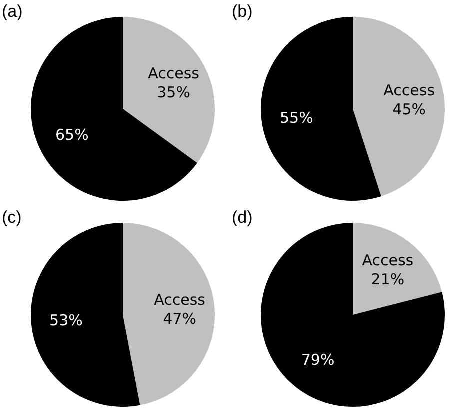 The height and width of the screenshot is (412, 460). What do you see at coordinates (242, 218) in the screenshot?
I see `chart-title: (d)` at bounding box center [242, 218].